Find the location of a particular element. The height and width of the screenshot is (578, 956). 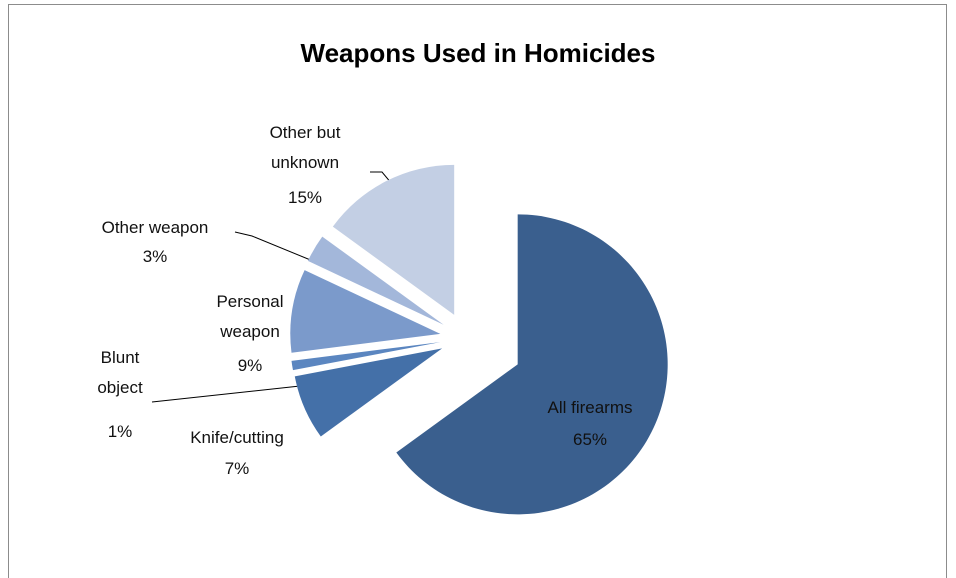

value-label: 3% is located at coordinates (155, 256).